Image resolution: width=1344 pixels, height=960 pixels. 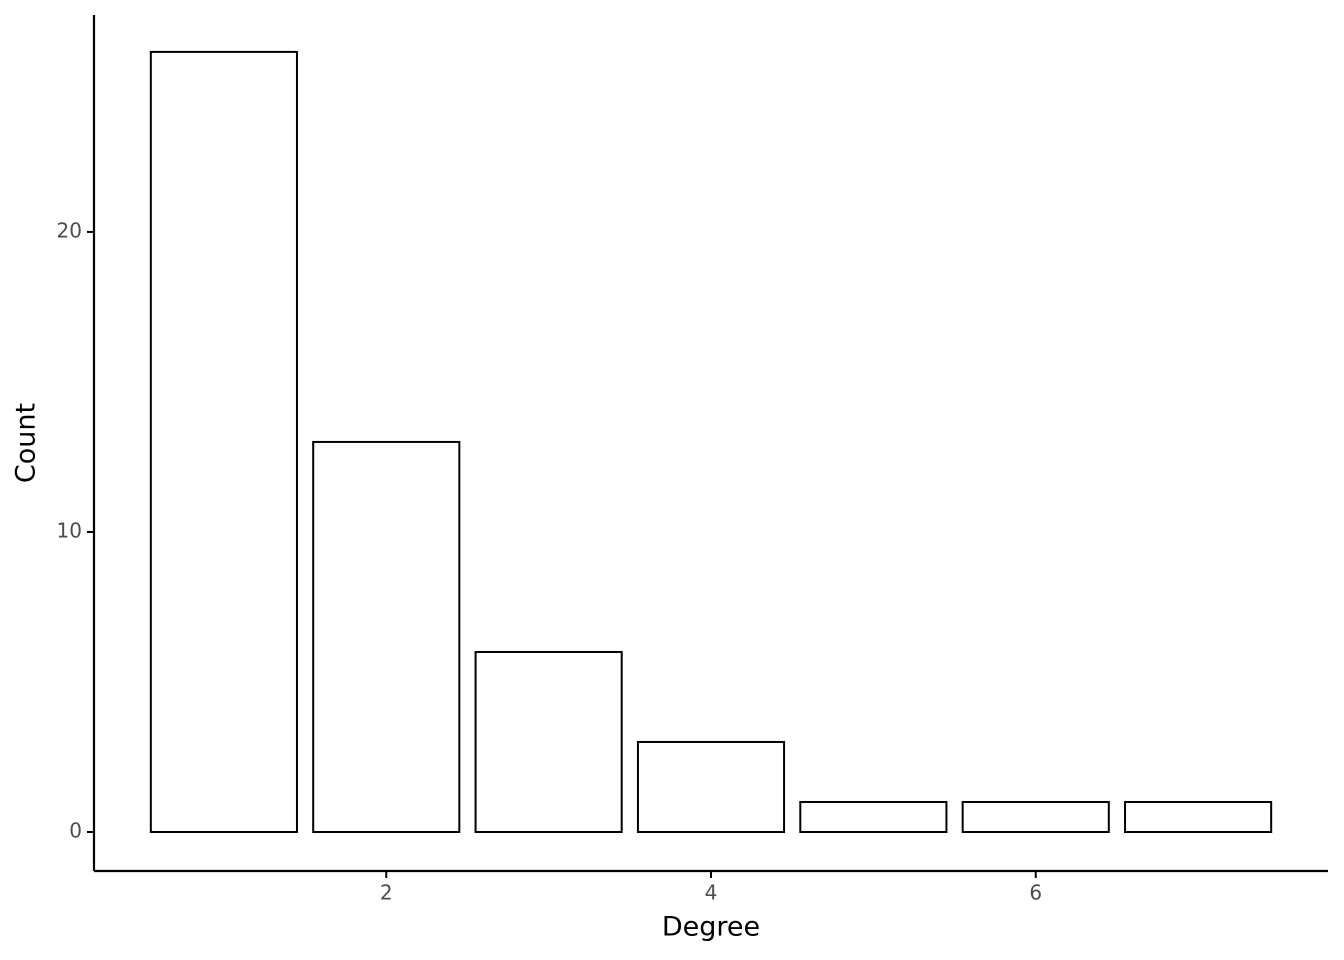 What do you see at coordinates (75, 830) in the screenshot?
I see `y-tick-label: 0` at bounding box center [75, 830].